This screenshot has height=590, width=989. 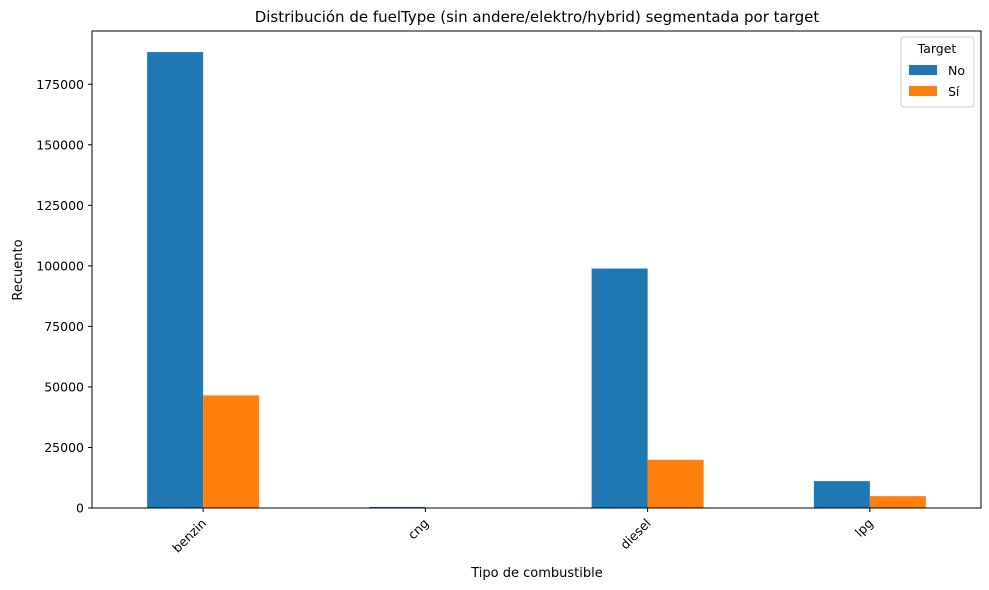 I want to click on y-tick-label: 75000, so click(x=64, y=326).